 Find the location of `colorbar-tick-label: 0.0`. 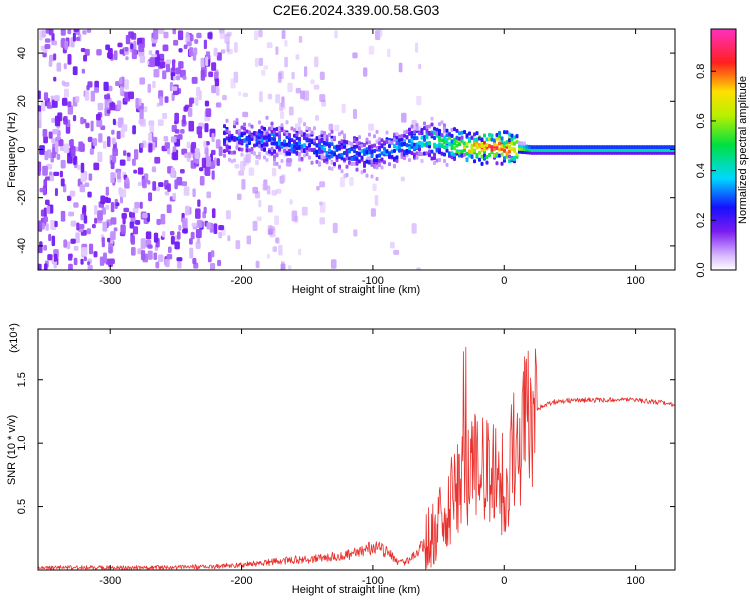

colorbar-tick-label: 0.0 is located at coordinates (701, 269).